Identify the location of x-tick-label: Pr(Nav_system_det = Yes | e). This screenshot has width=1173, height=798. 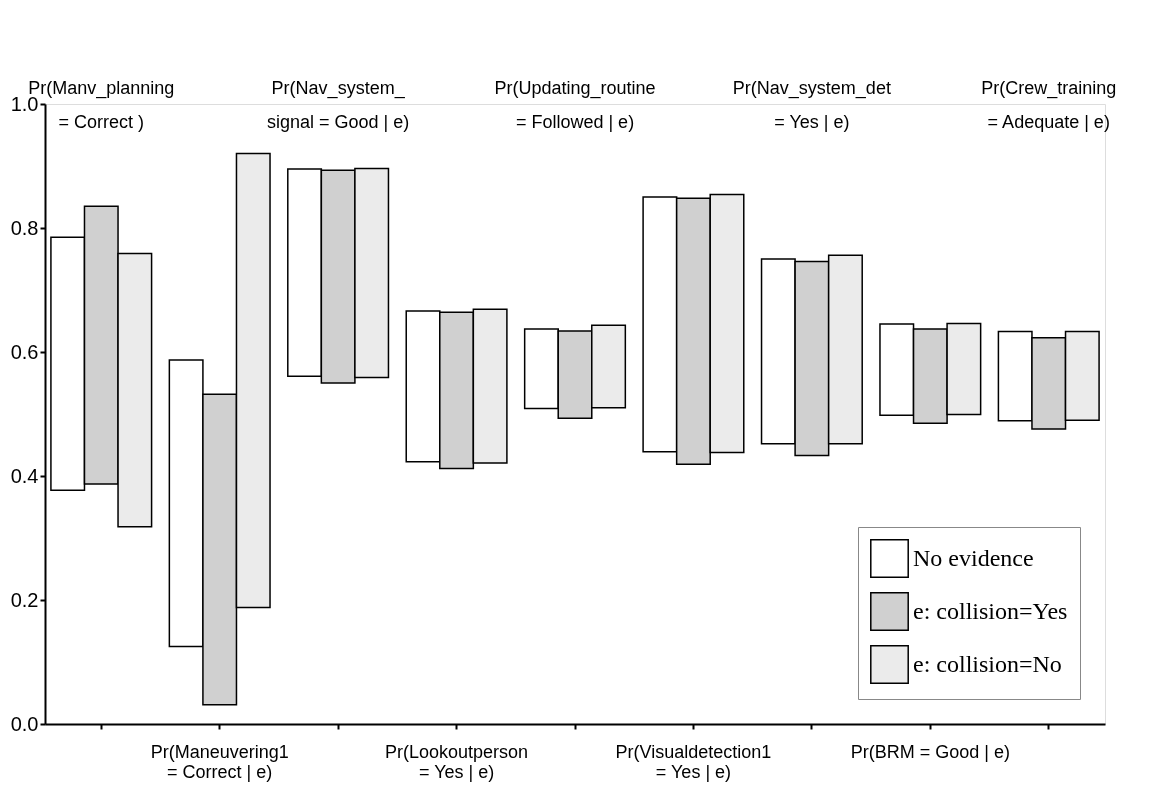
(811, 105).